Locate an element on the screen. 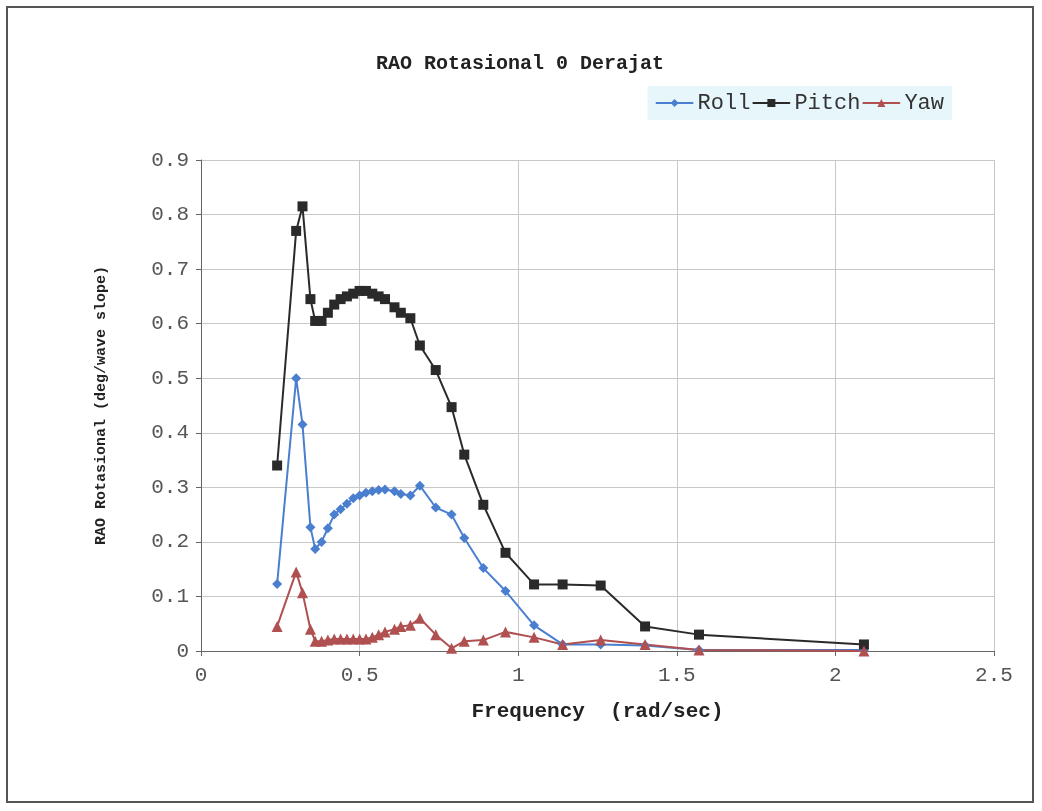  legend-label: Yaw is located at coordinates (924, 103).